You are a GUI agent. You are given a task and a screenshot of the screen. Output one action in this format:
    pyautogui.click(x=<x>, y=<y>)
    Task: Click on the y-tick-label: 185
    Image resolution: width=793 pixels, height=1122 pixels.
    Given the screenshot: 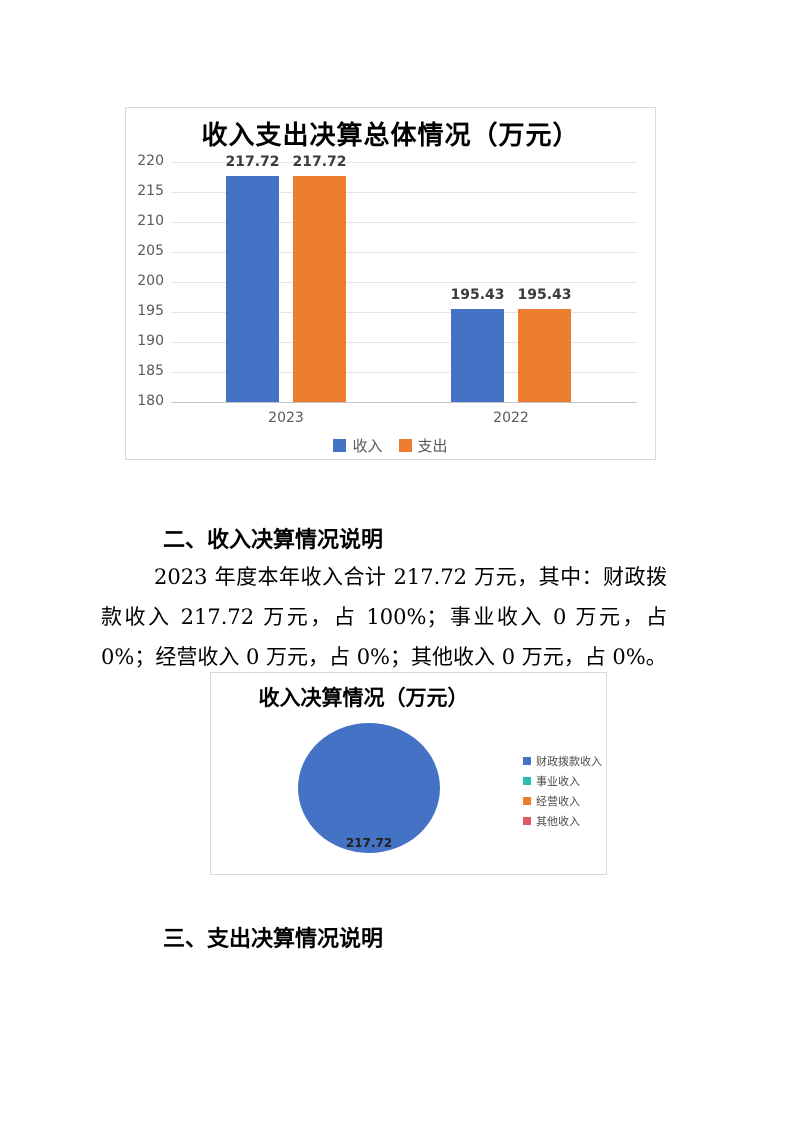 What is the action you would take?
    pyautogui.click(x=150, y=371)
    